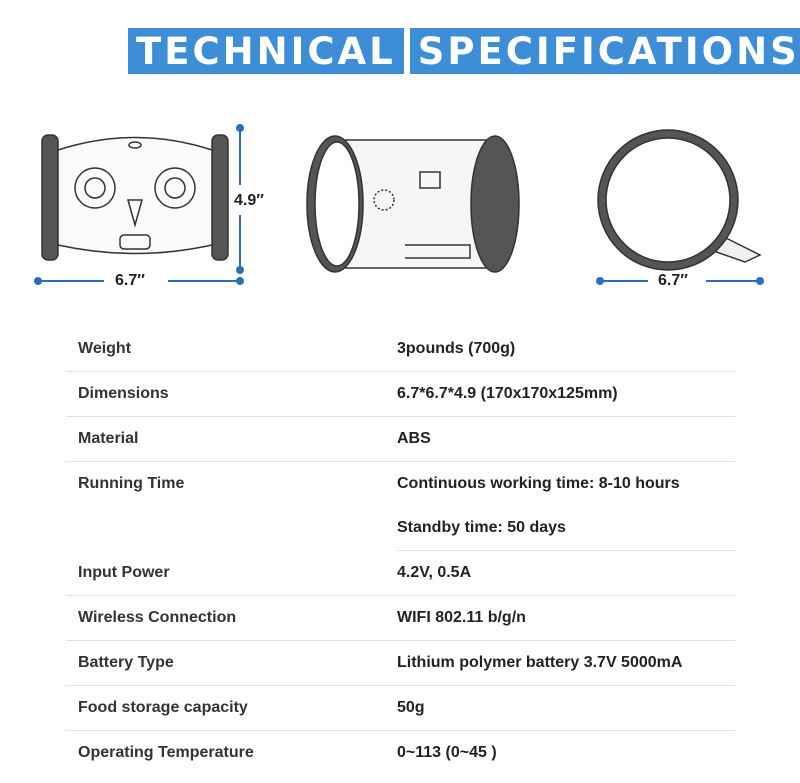 This screenshot has width=800, height=783. What do you see at coordinates (413, 204) in the screenshot?
I see `side-view-drawing` at bounding box center [413, 204].